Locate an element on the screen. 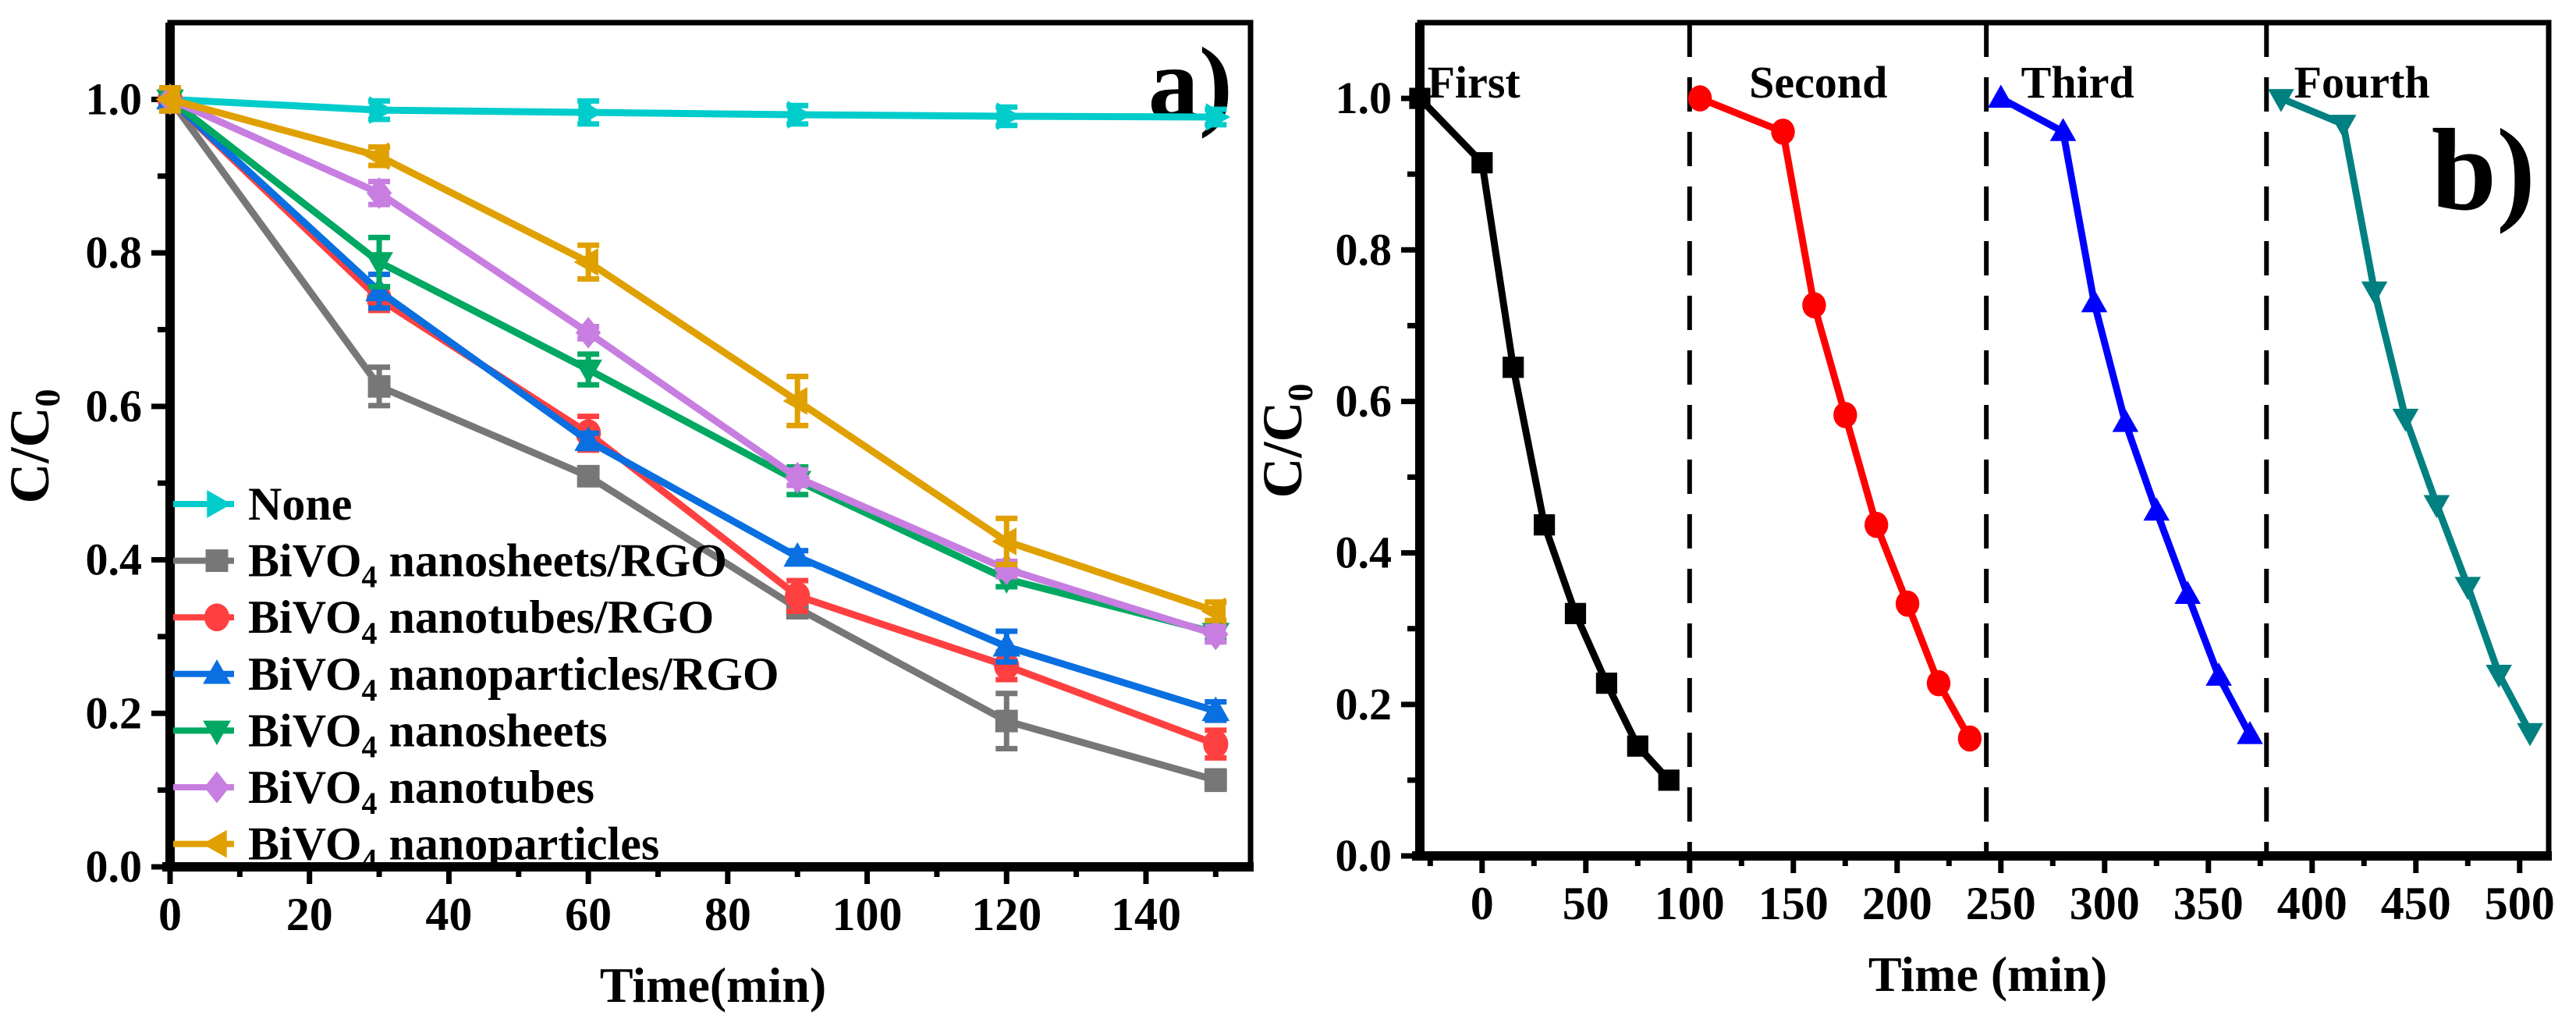 This screenshot has width=2576, height=1019. x-tick-label: 250 is located at coordinates (2001, 903).